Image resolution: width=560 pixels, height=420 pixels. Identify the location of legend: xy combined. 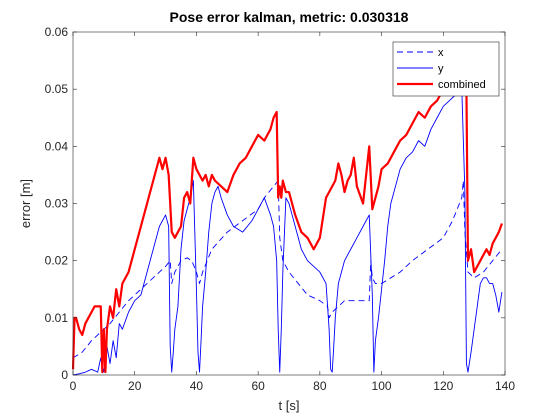
(446, 69).